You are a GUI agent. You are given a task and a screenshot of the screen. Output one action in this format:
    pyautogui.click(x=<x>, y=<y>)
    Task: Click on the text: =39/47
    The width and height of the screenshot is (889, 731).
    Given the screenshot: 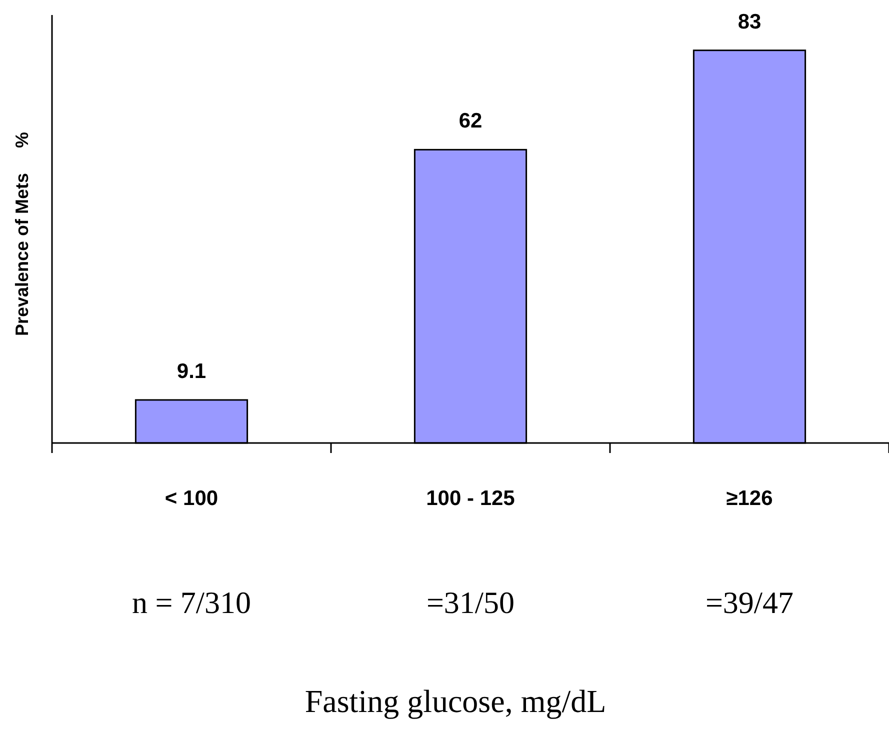 What is the action you would take?
    pyautogui.click(x=749, y=602)
    